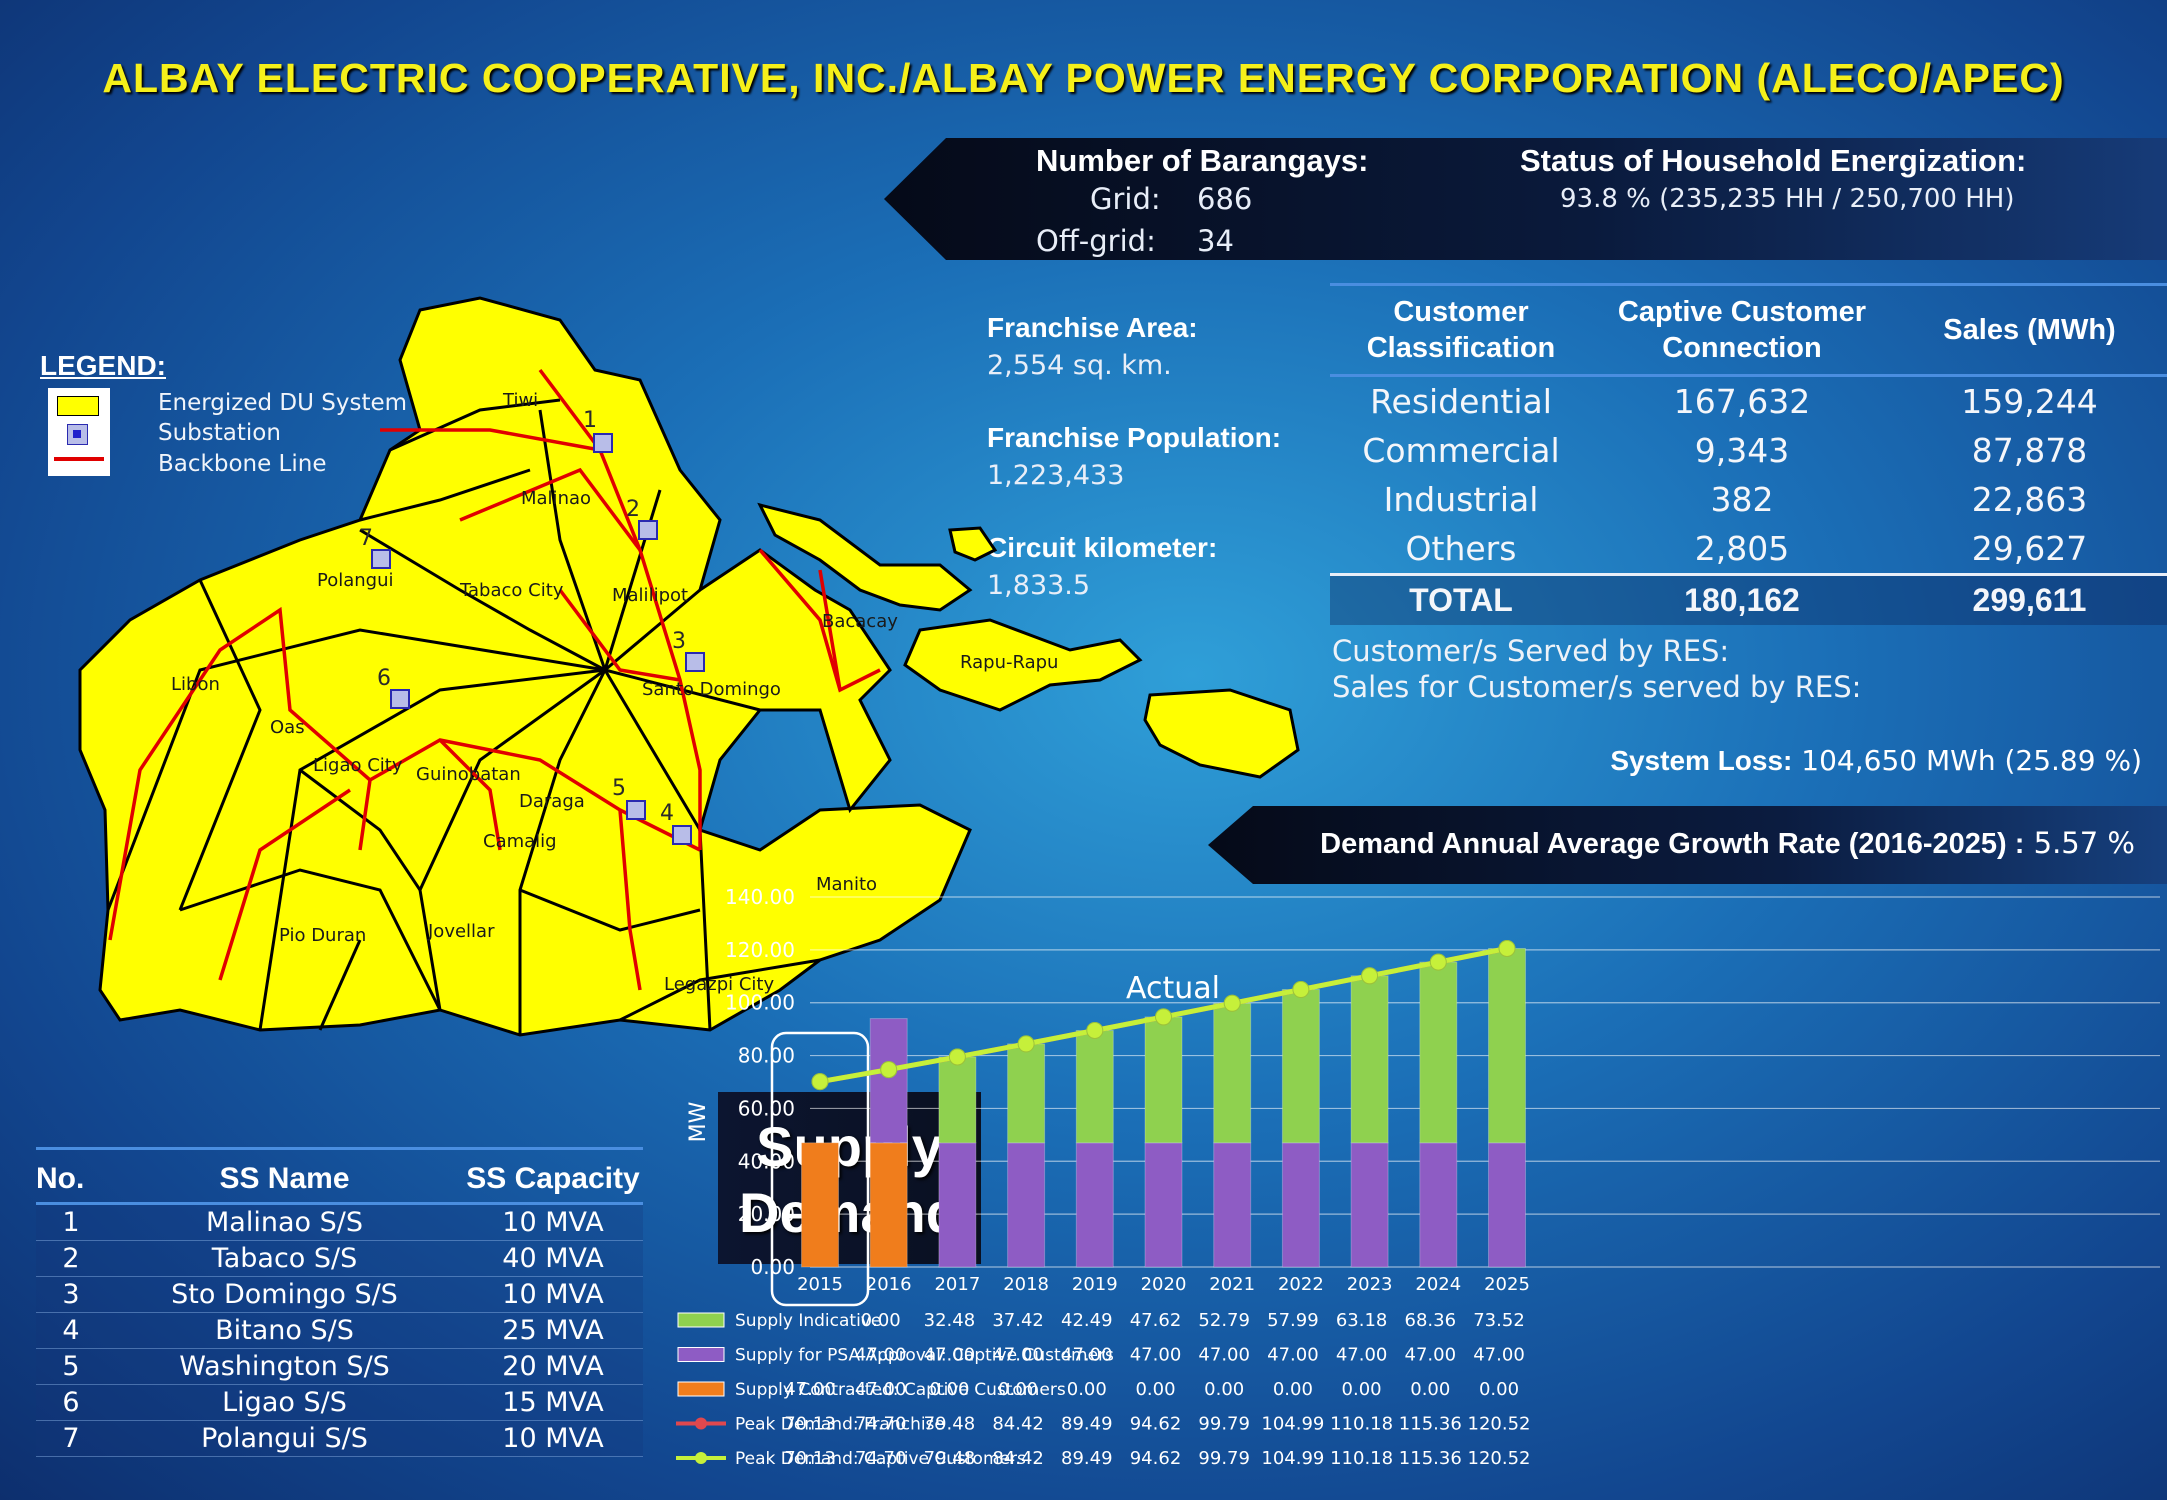  I want to click on x-tick-label: 2024, so click(1438, 1284).